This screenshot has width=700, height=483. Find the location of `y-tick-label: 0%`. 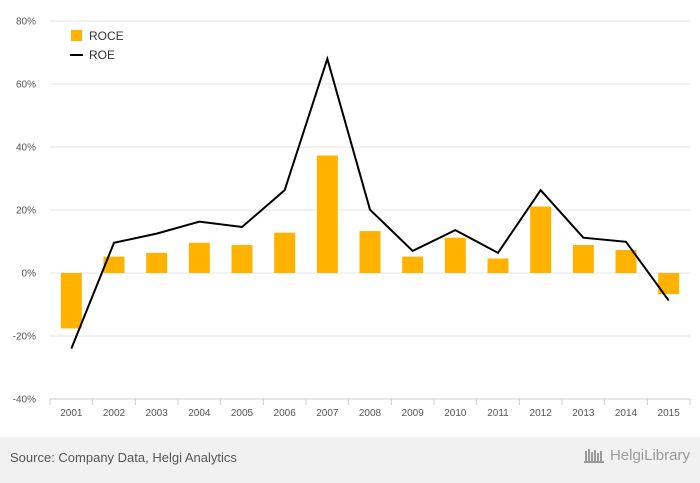

y-tick-label: 0% is located at coordinates (29, 274).